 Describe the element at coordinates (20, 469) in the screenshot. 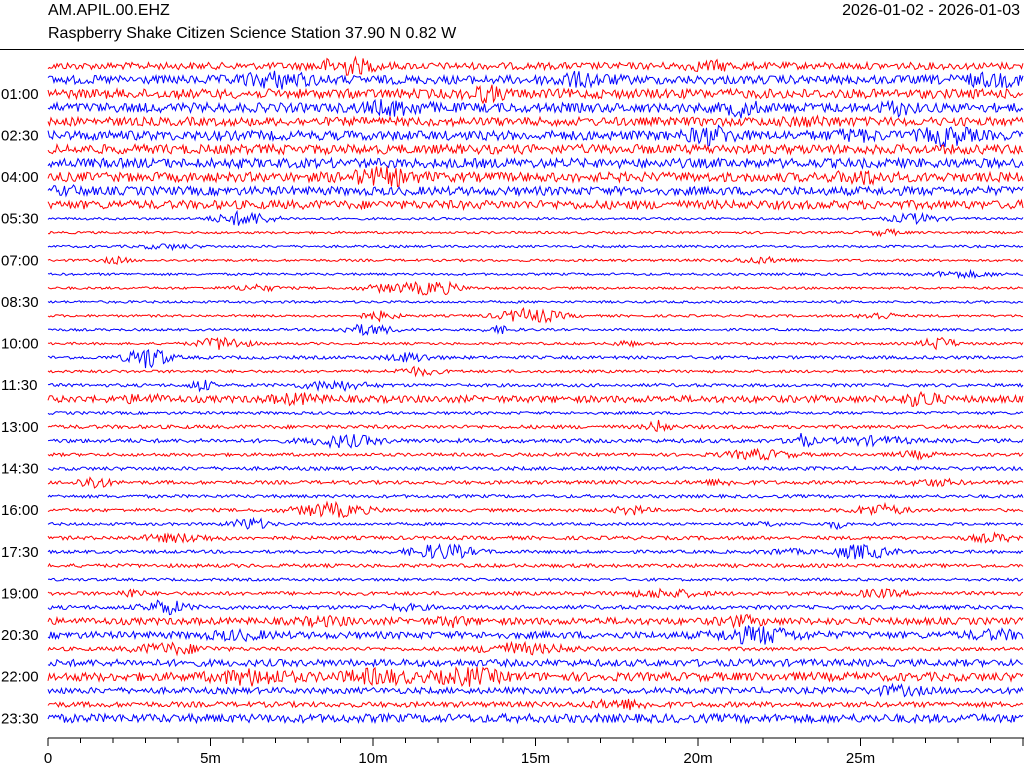

I see `time-label-9: 14:30` at that location.